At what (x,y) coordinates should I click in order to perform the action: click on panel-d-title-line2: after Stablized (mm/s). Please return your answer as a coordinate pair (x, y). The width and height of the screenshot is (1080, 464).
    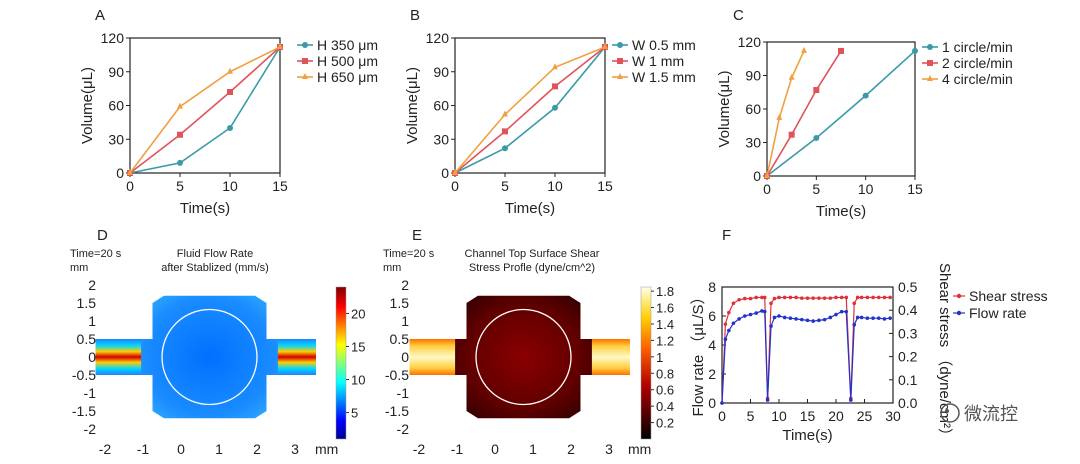
    Looking at the image, I should click on (215, 268).